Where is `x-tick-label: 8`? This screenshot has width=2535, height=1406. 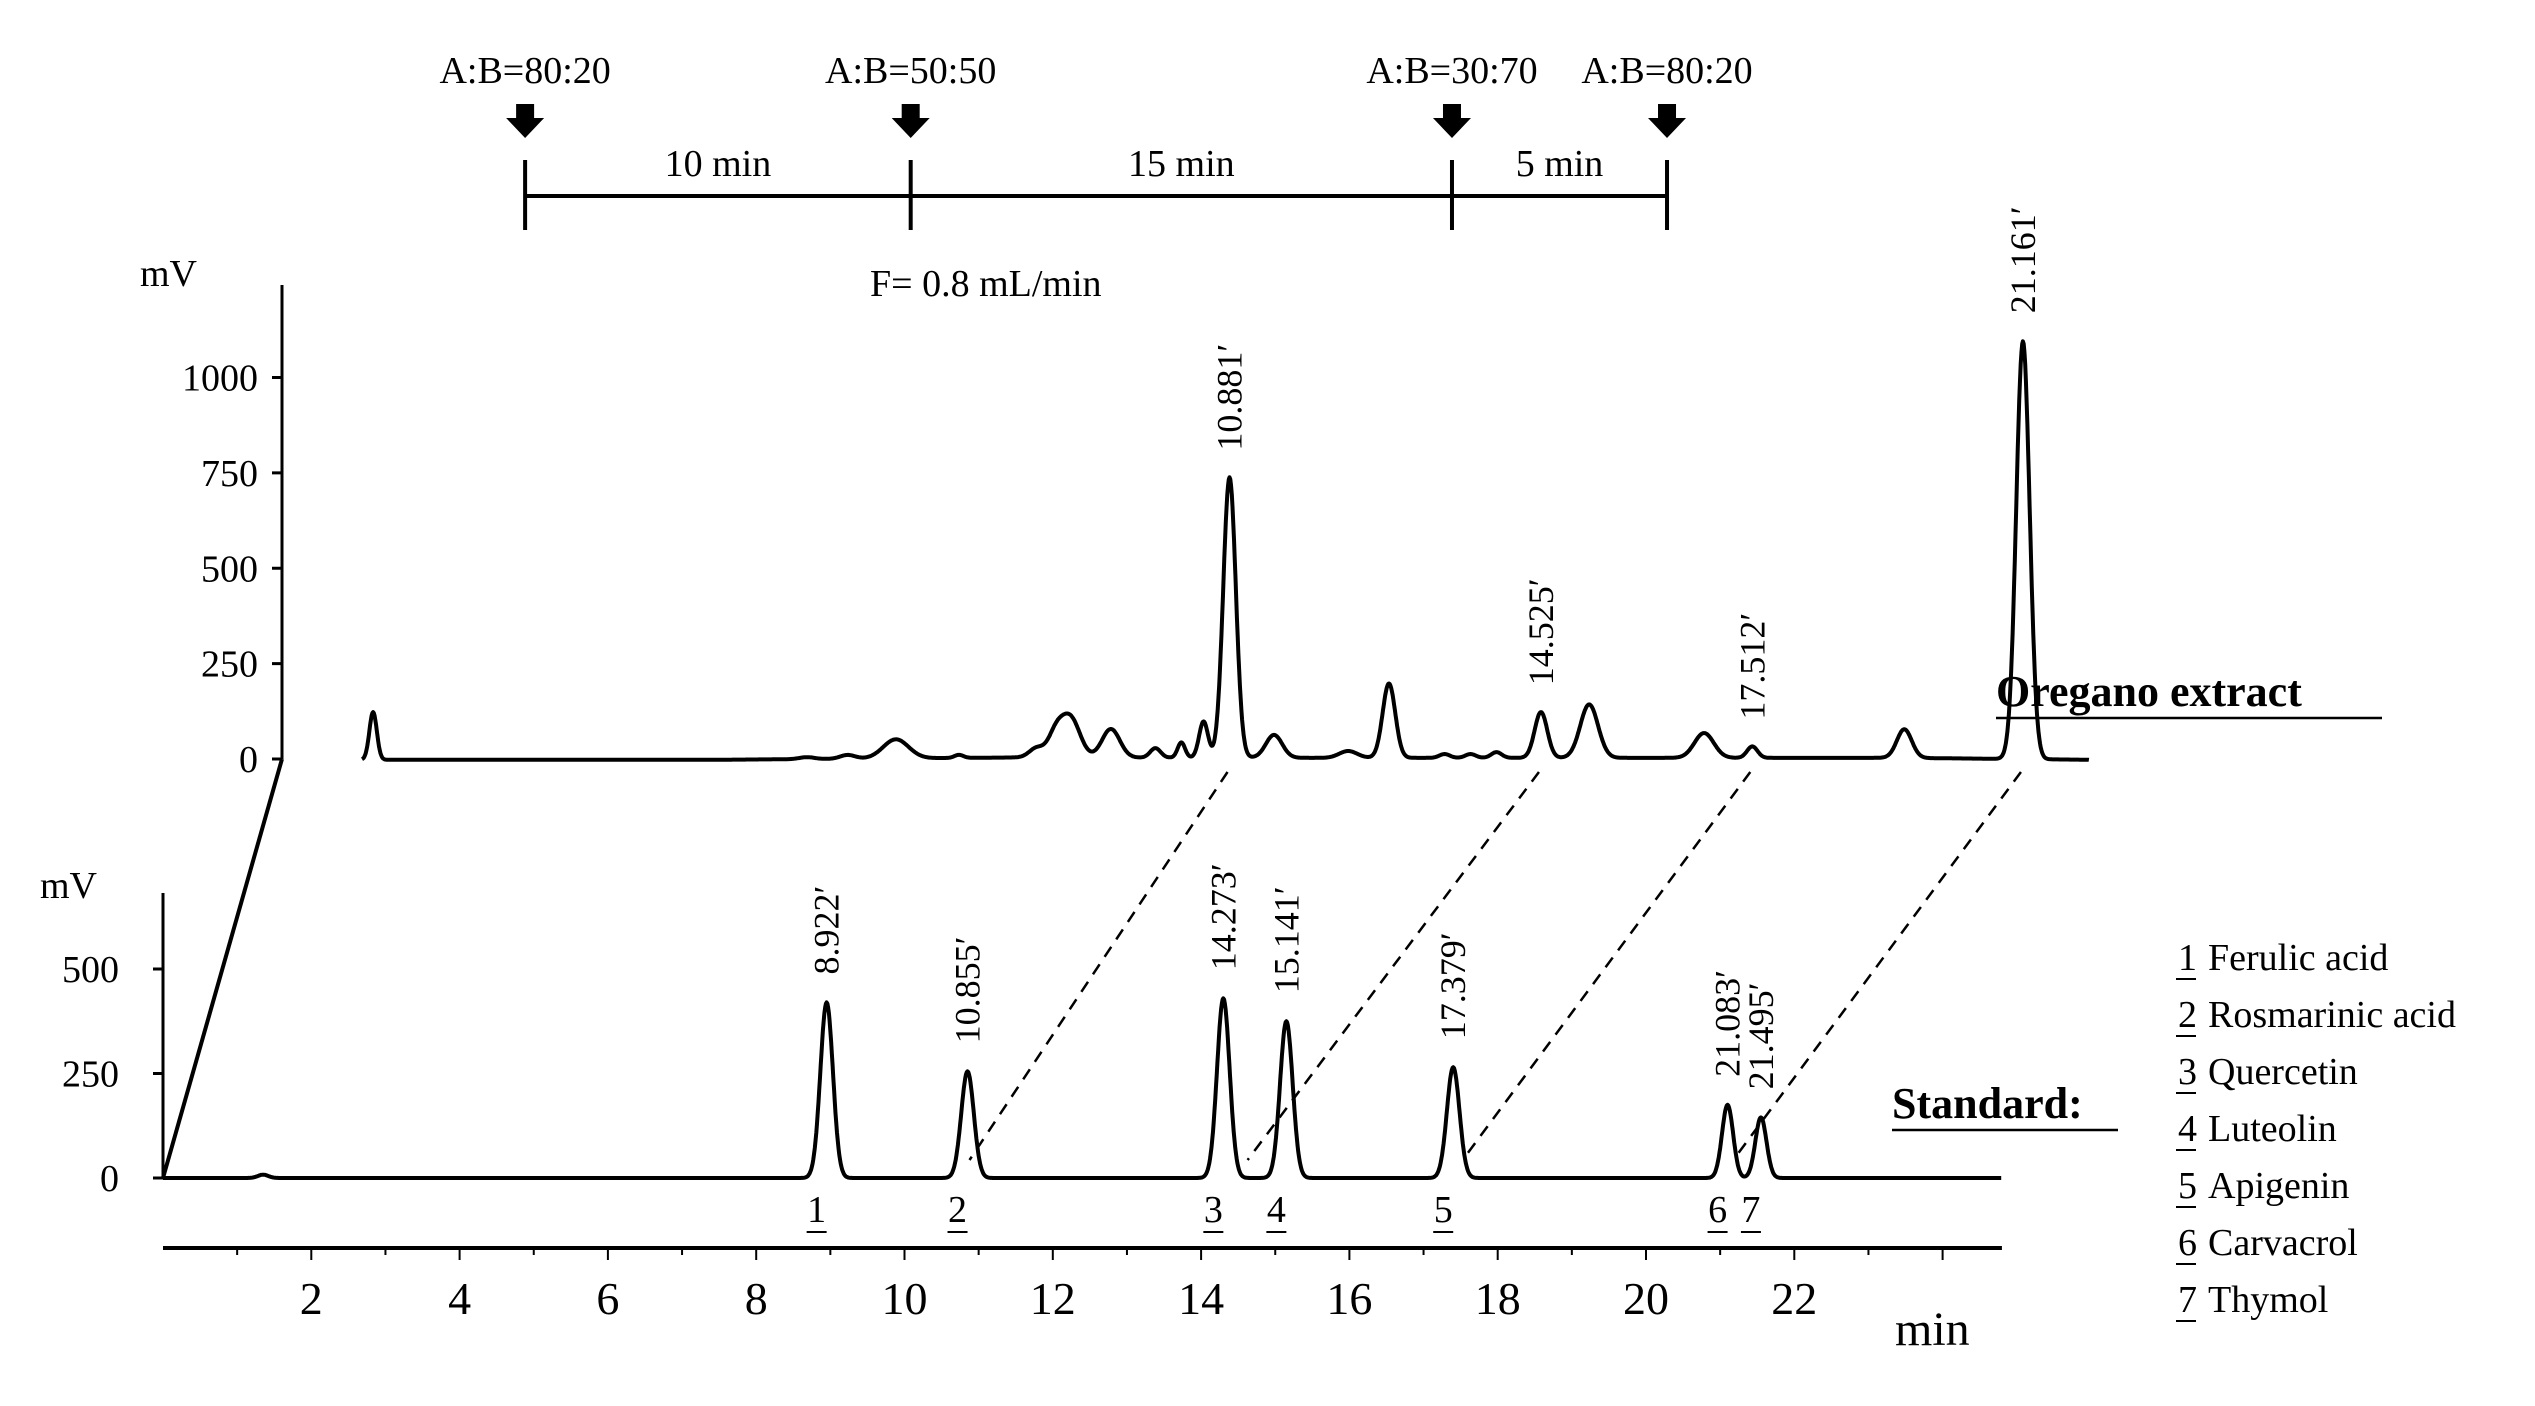 x-tick-label: 8 is located at coordinates (756, 1298).